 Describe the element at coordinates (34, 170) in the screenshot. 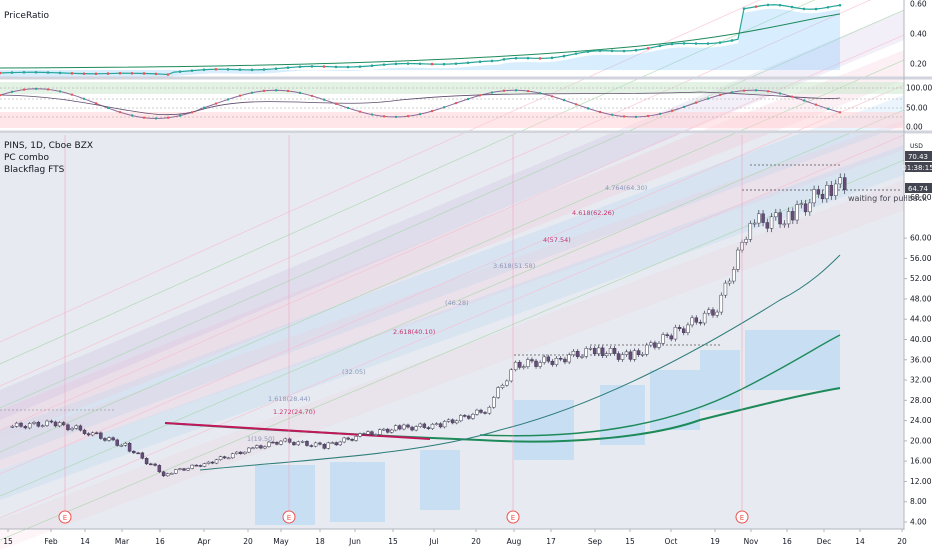

I see `indicator-blackflag: Blackflag FTS` at that location.